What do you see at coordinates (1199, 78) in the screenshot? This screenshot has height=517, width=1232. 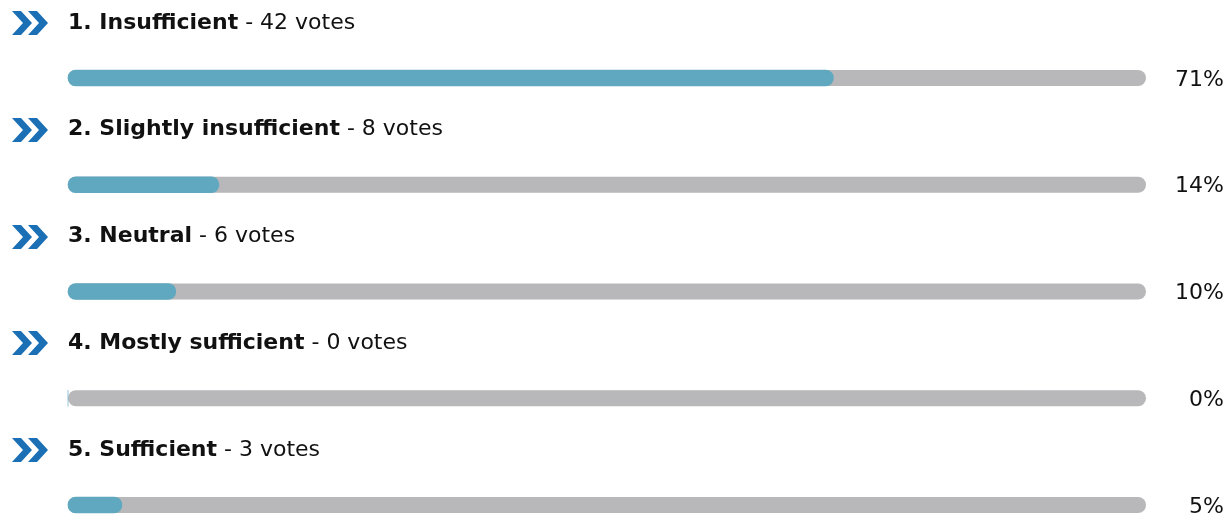 I see `data-label: 71%` at bounding box center [1199, 78].